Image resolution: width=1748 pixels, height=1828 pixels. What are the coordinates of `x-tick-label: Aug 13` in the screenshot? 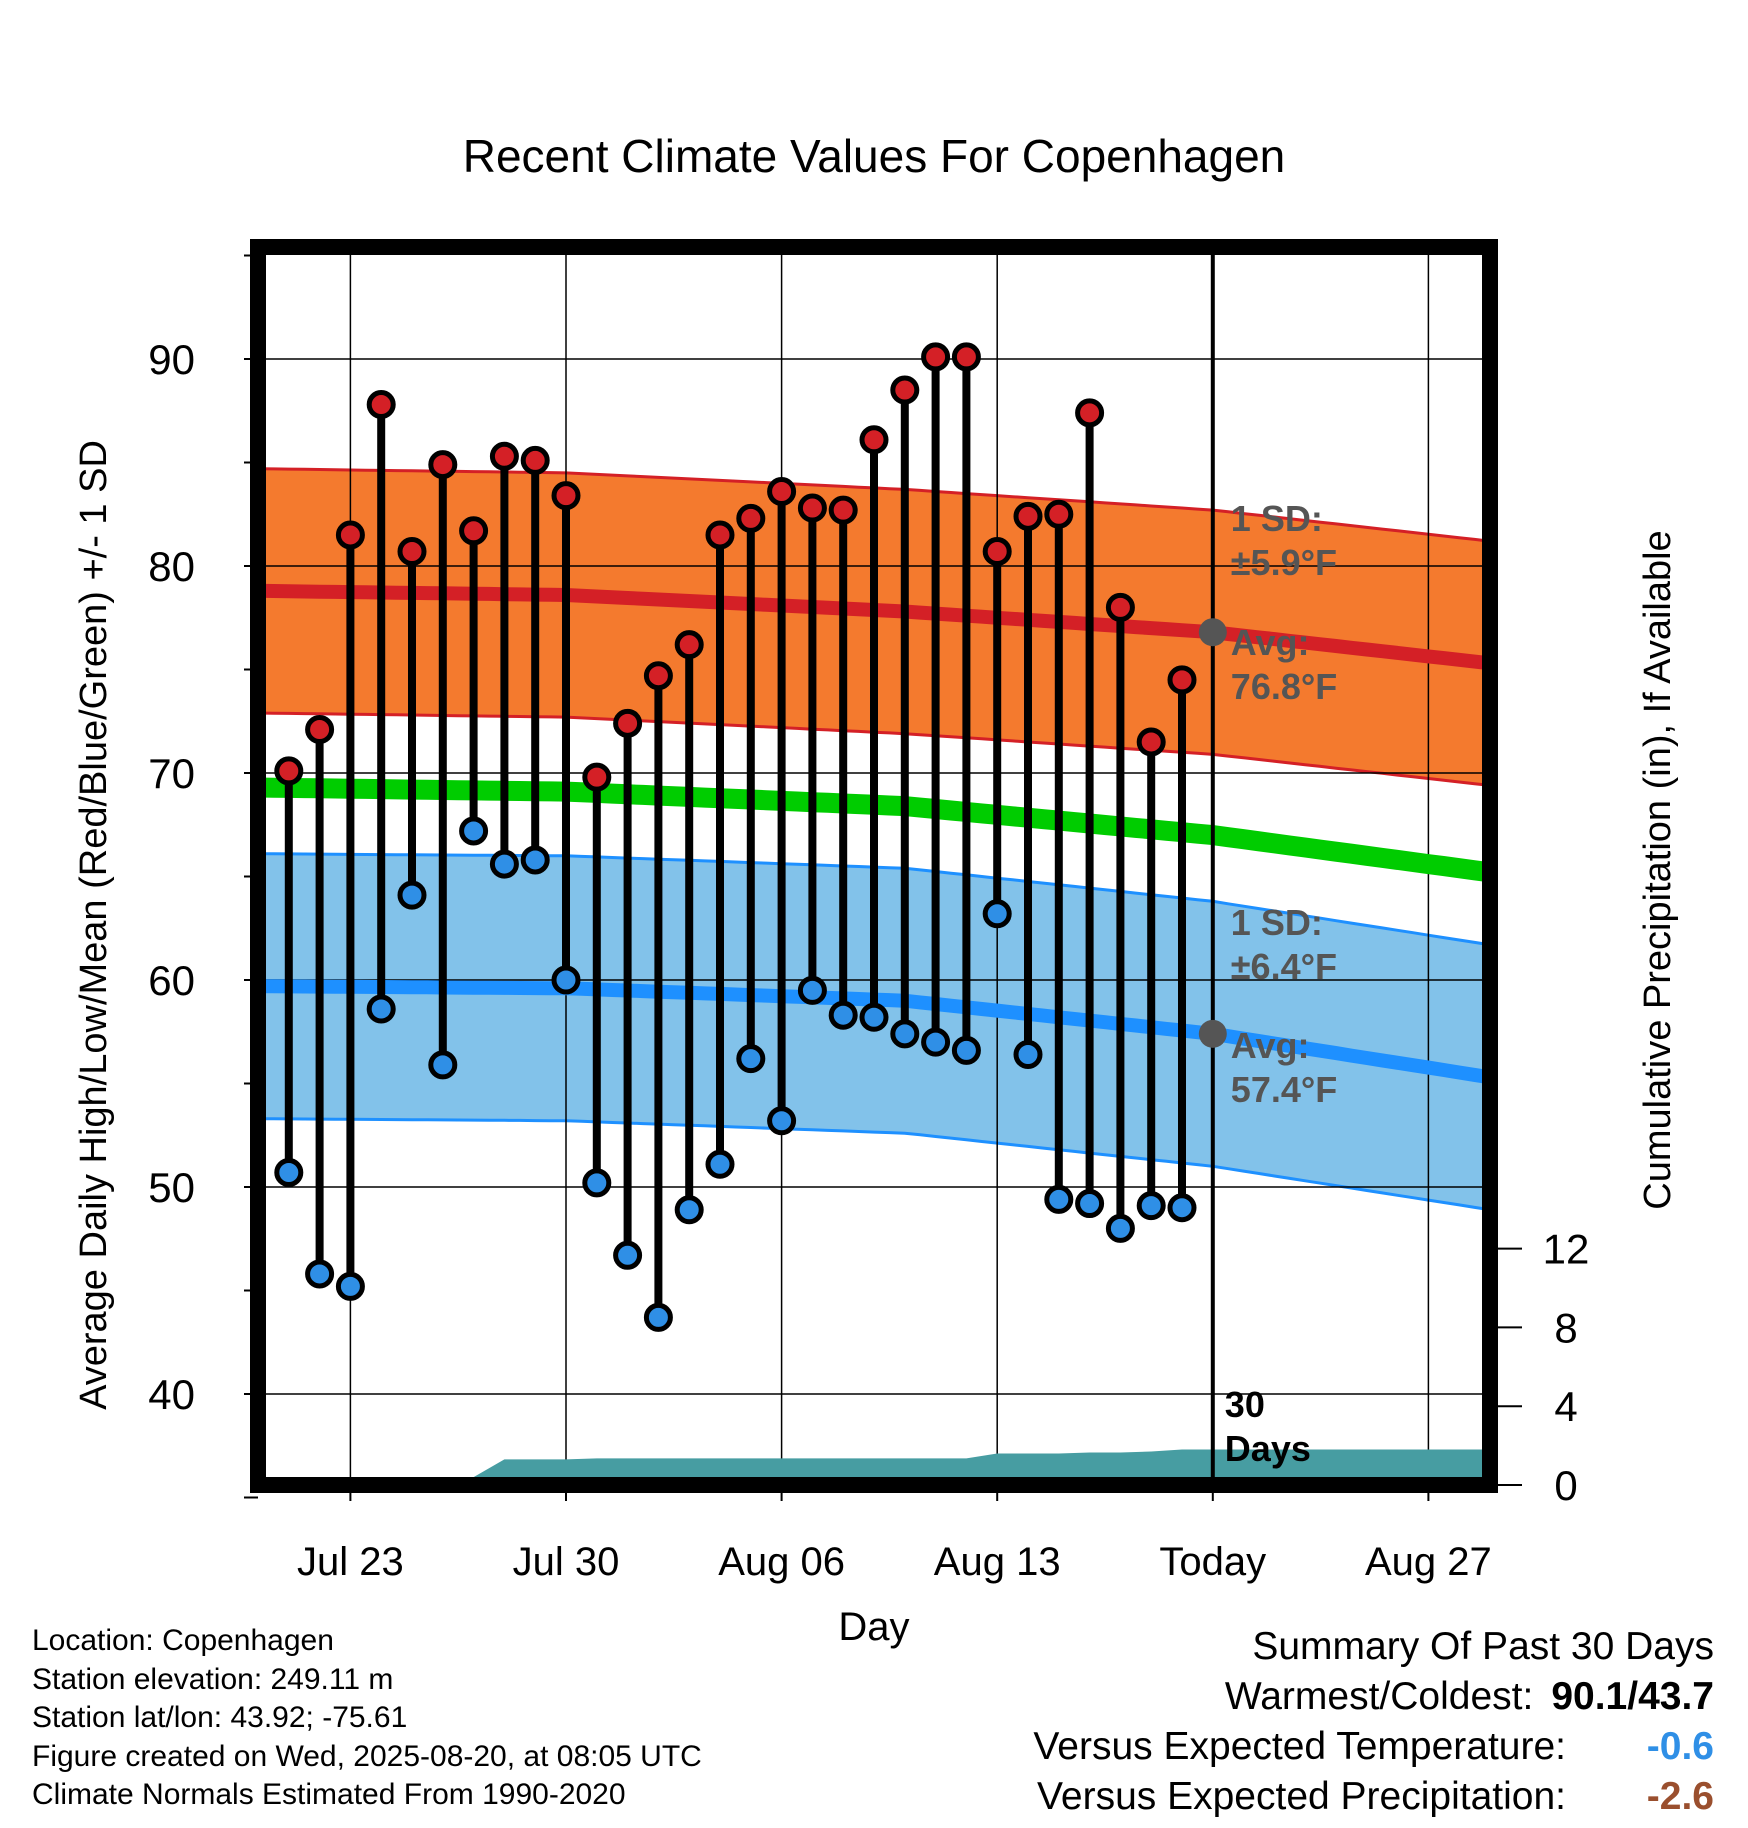 It's located at (997, 1562).